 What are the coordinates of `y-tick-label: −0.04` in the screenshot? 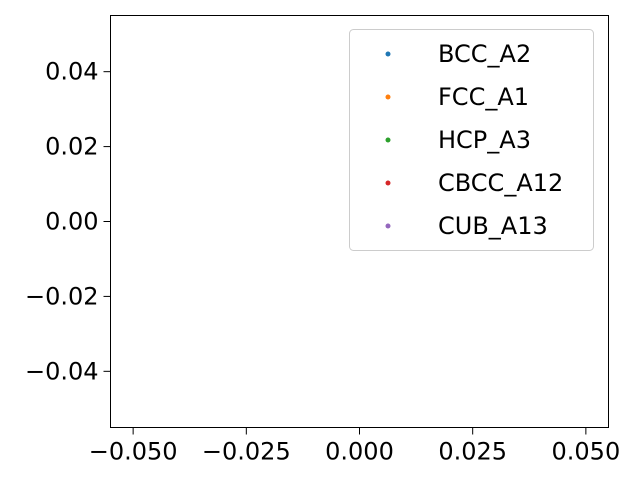 It's located at (62, 371).